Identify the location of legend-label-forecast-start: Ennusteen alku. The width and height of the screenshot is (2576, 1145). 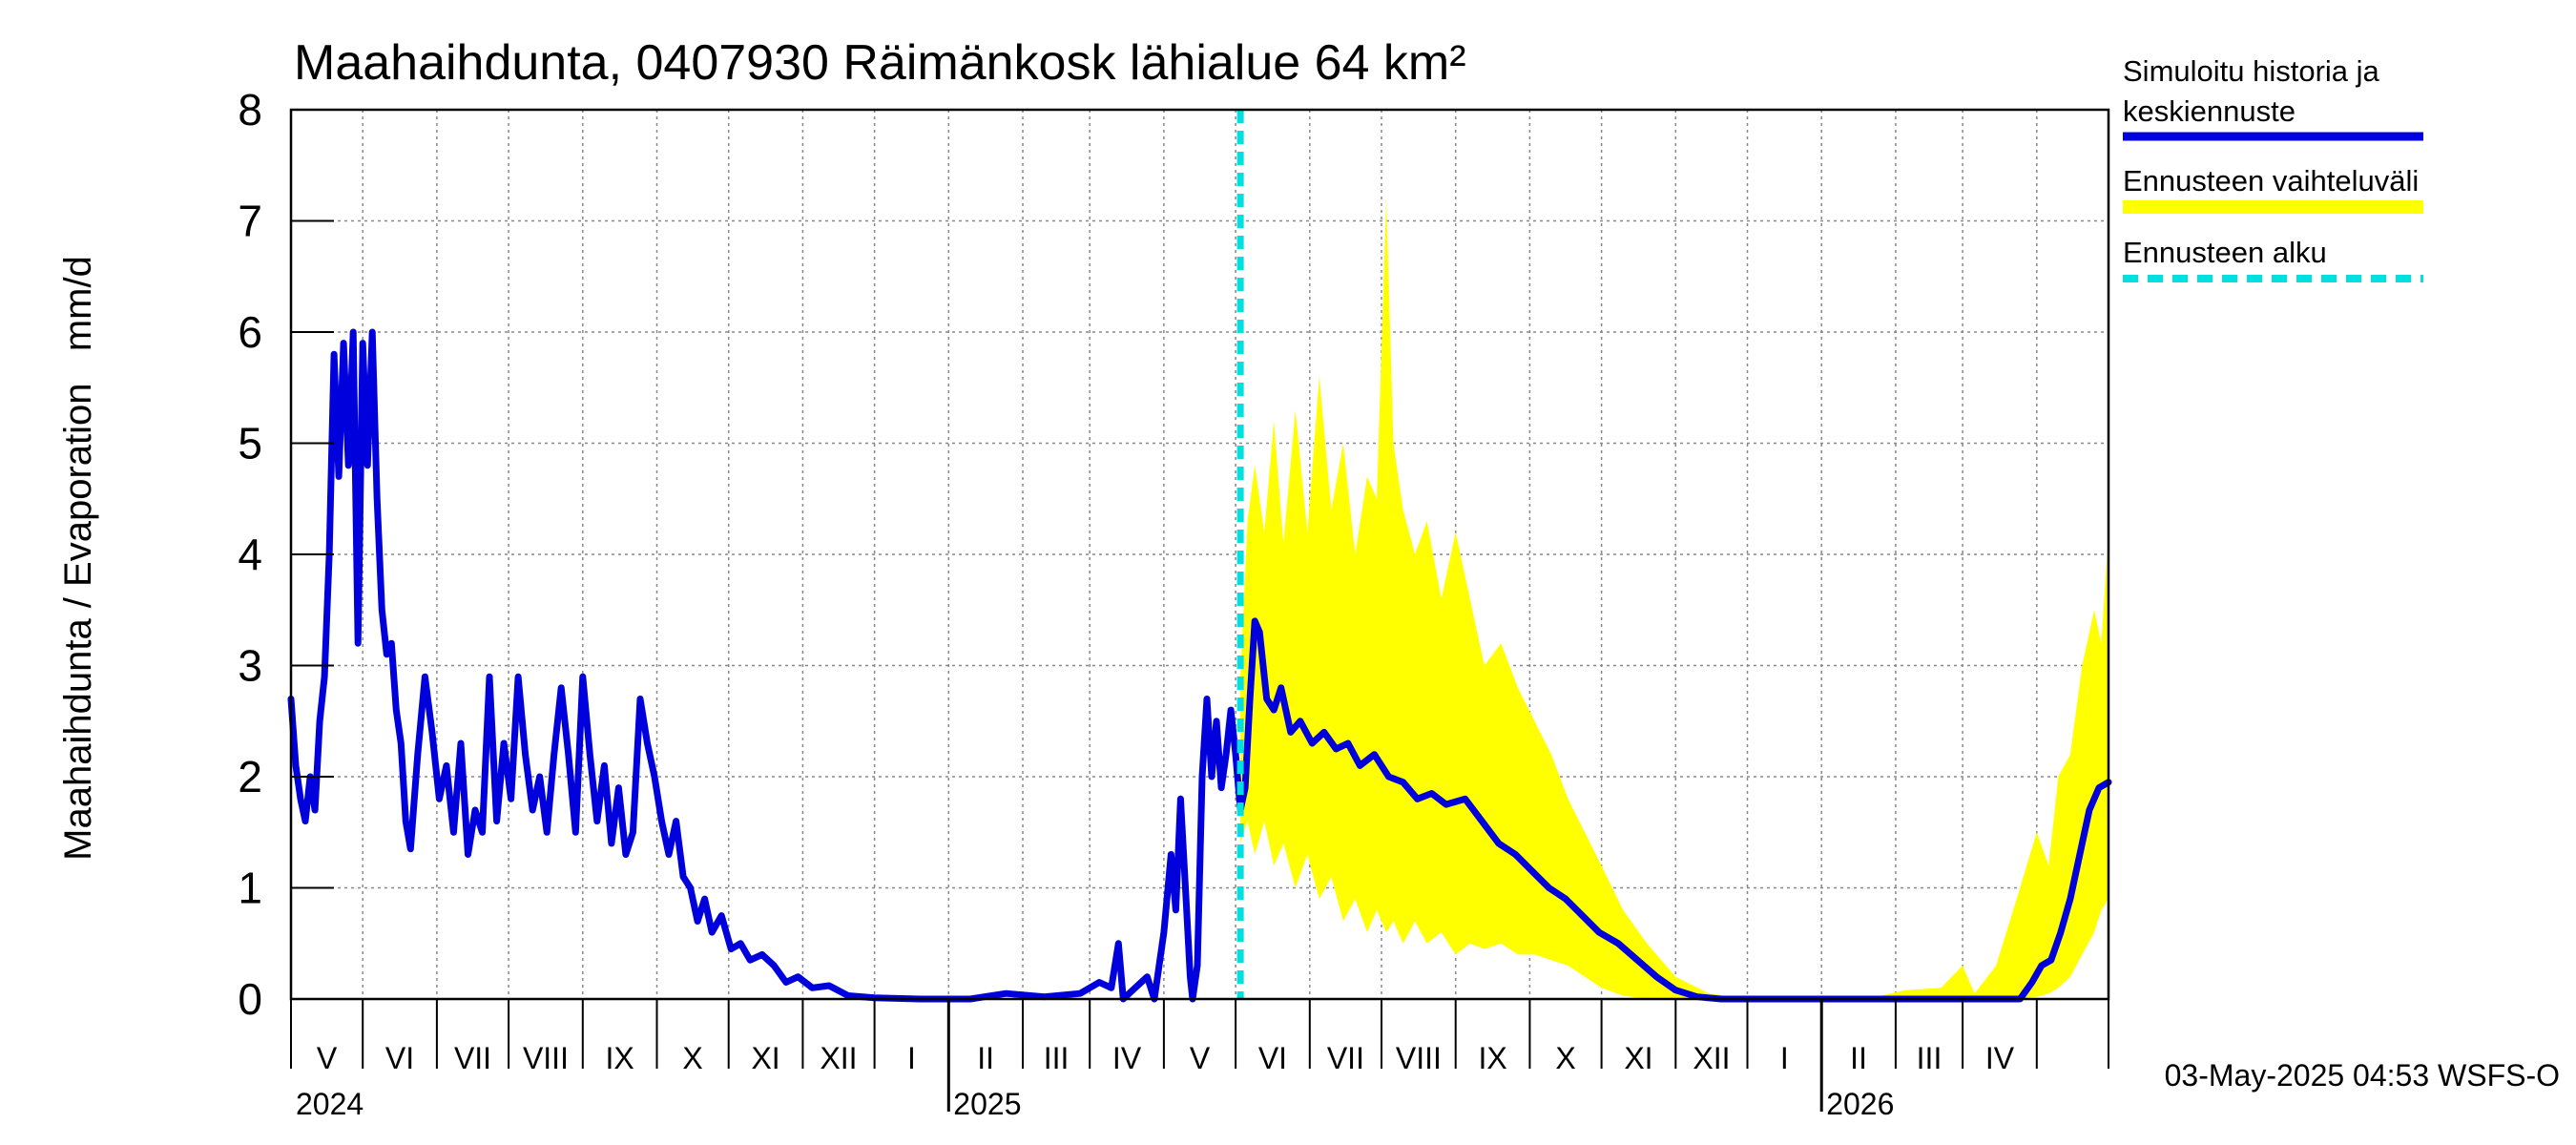
(2225, 253).